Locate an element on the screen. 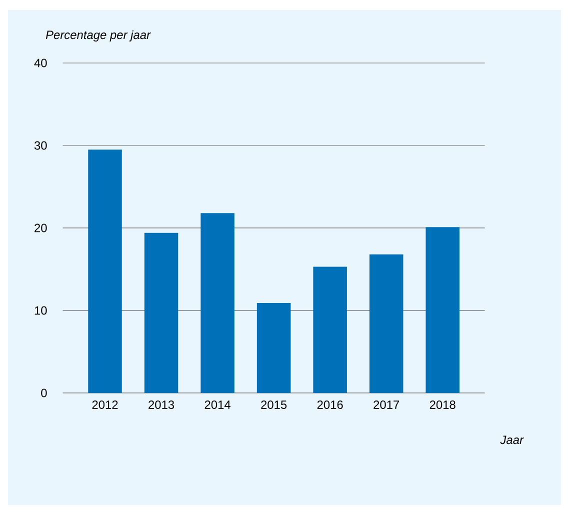 This screenshot has width=569, height=512. y-tick-label: 30 is located at coordinates (40, 145).